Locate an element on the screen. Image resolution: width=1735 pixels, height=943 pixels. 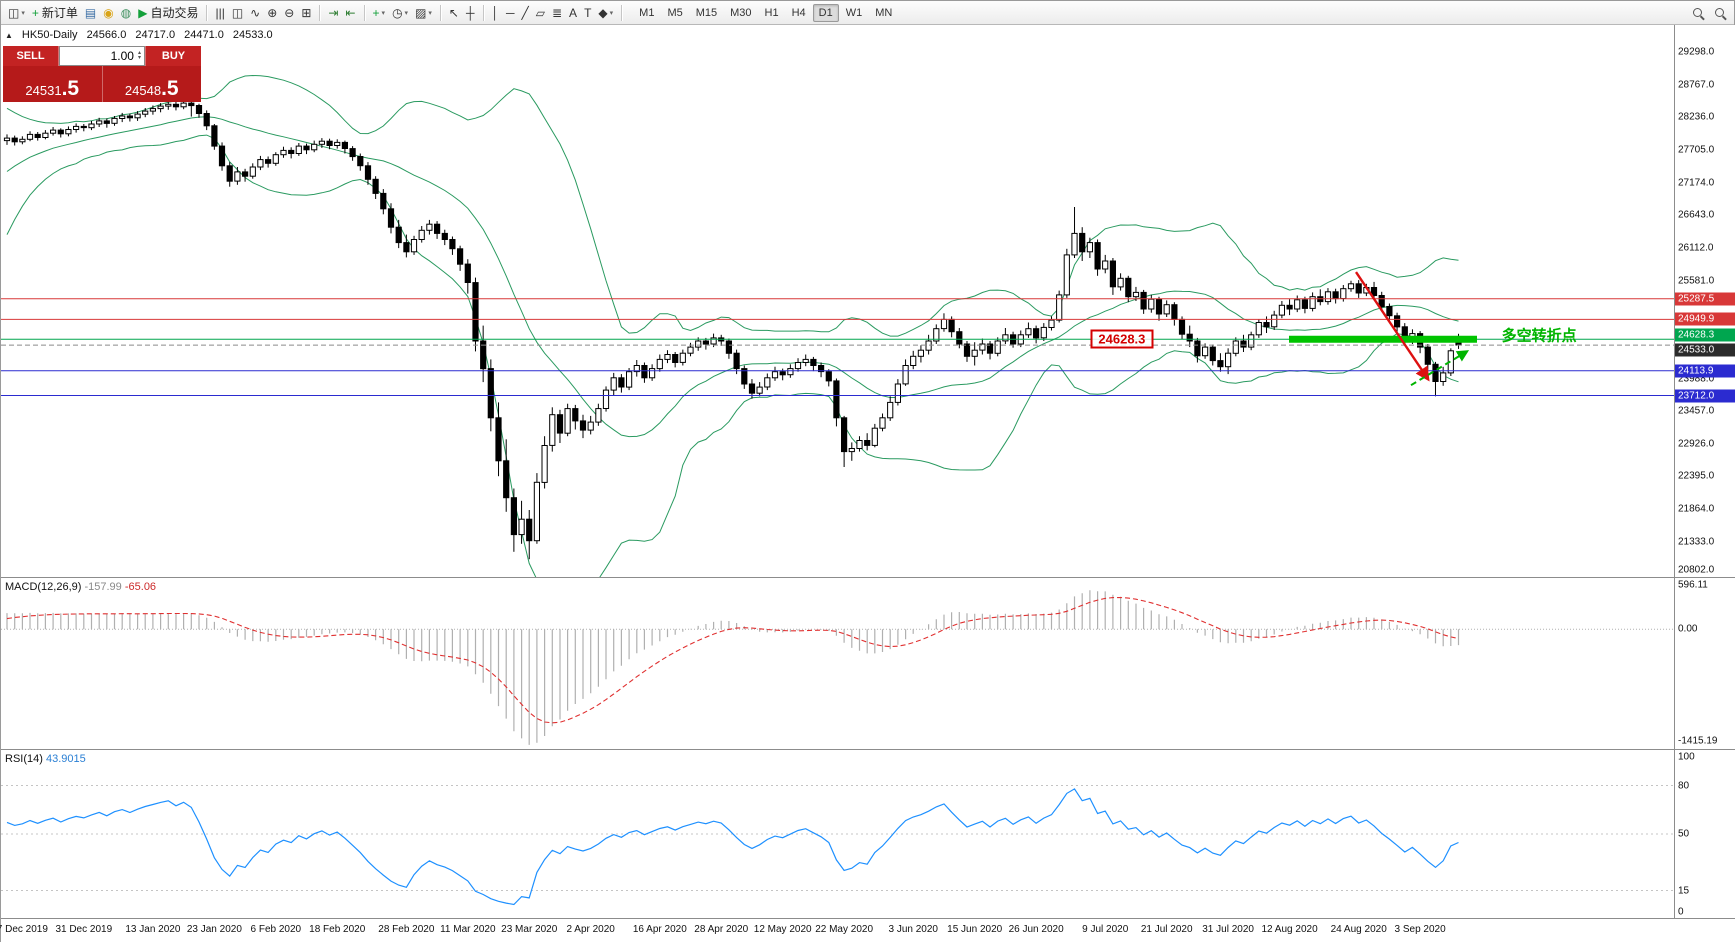
timeframe-h1: H1 is located at coordinates (771, 12).